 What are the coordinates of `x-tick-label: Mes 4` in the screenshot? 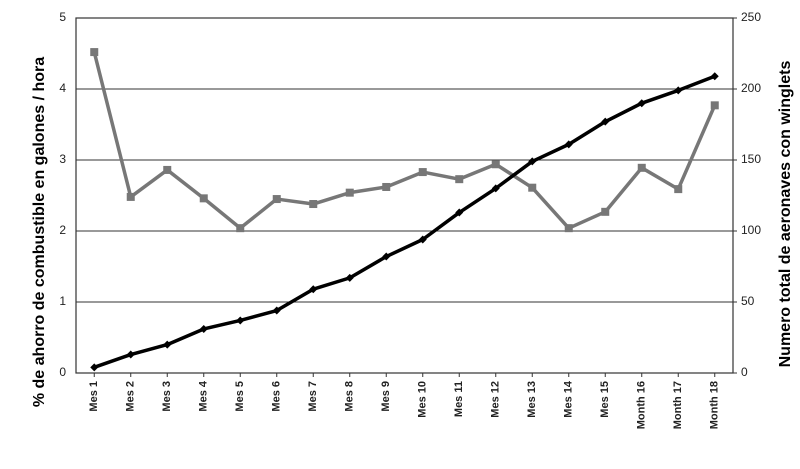 It's located at (204, 395).